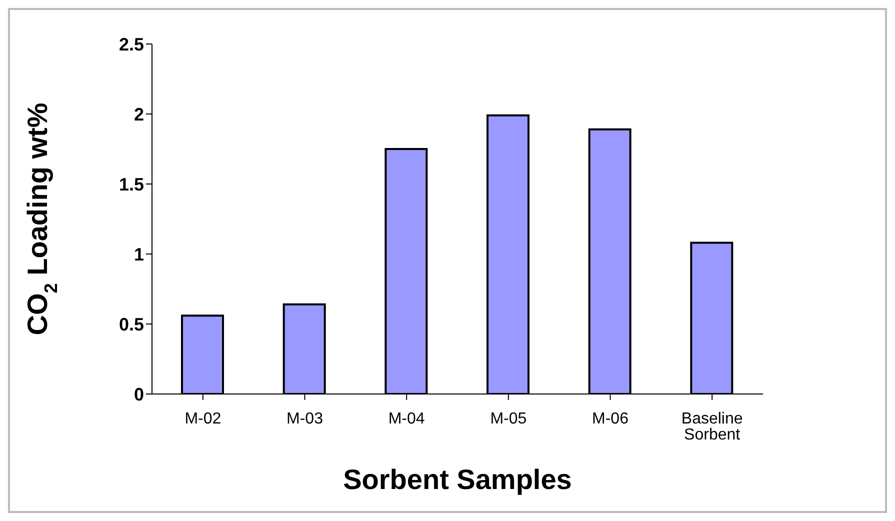 The height and width of the screenshot is (521, 895). I want to click on x-tick-label: M-03, so click(305, 419).